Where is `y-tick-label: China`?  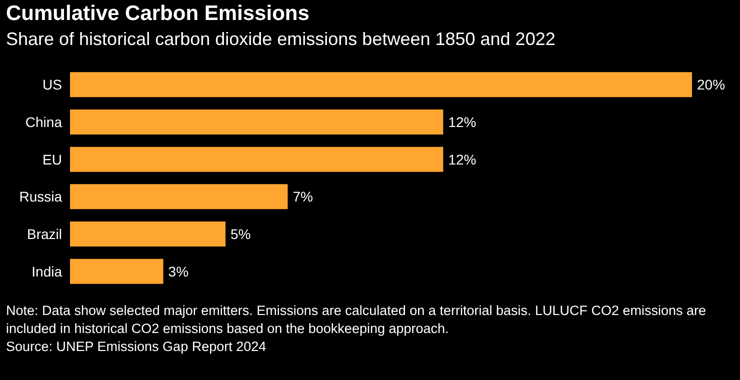
y-tick-label: China is located at coordinates (43, 122).